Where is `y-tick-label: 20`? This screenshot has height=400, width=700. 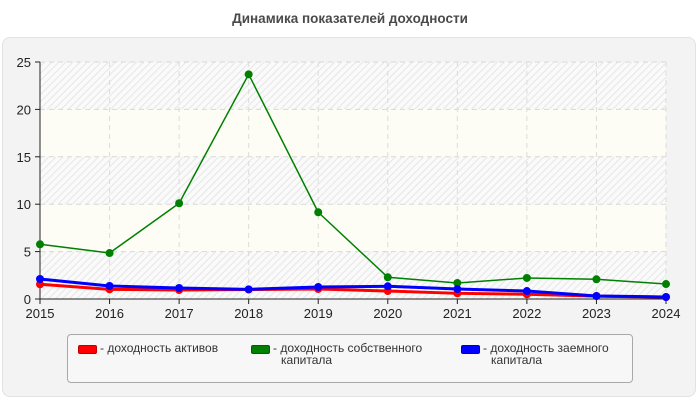 y-tick-label: 20 is located at coordinates (24, 109).